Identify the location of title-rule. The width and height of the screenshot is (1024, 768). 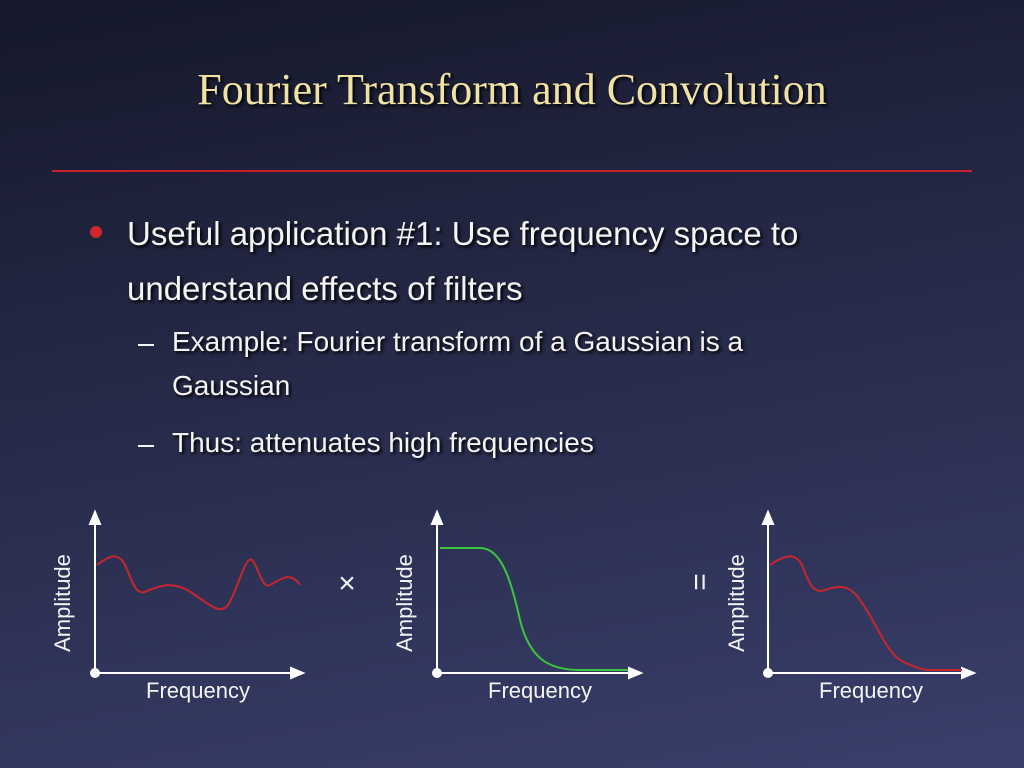
(512, 171).